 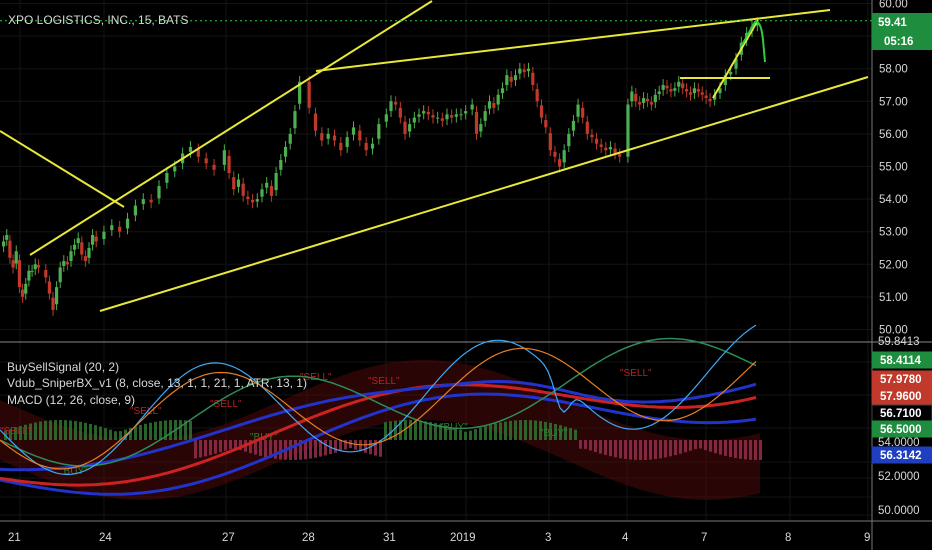 I want to click on buy-signal-label: "BUY", so click(x=554, y=433).